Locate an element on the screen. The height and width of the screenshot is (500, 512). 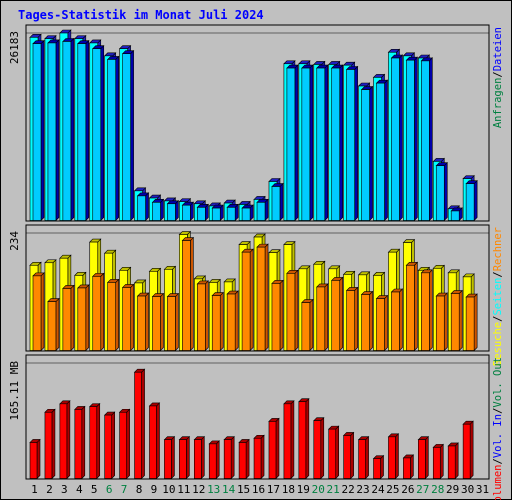
legend: Besuche/Seiten/Rechner is located at coordinates (498, 296).